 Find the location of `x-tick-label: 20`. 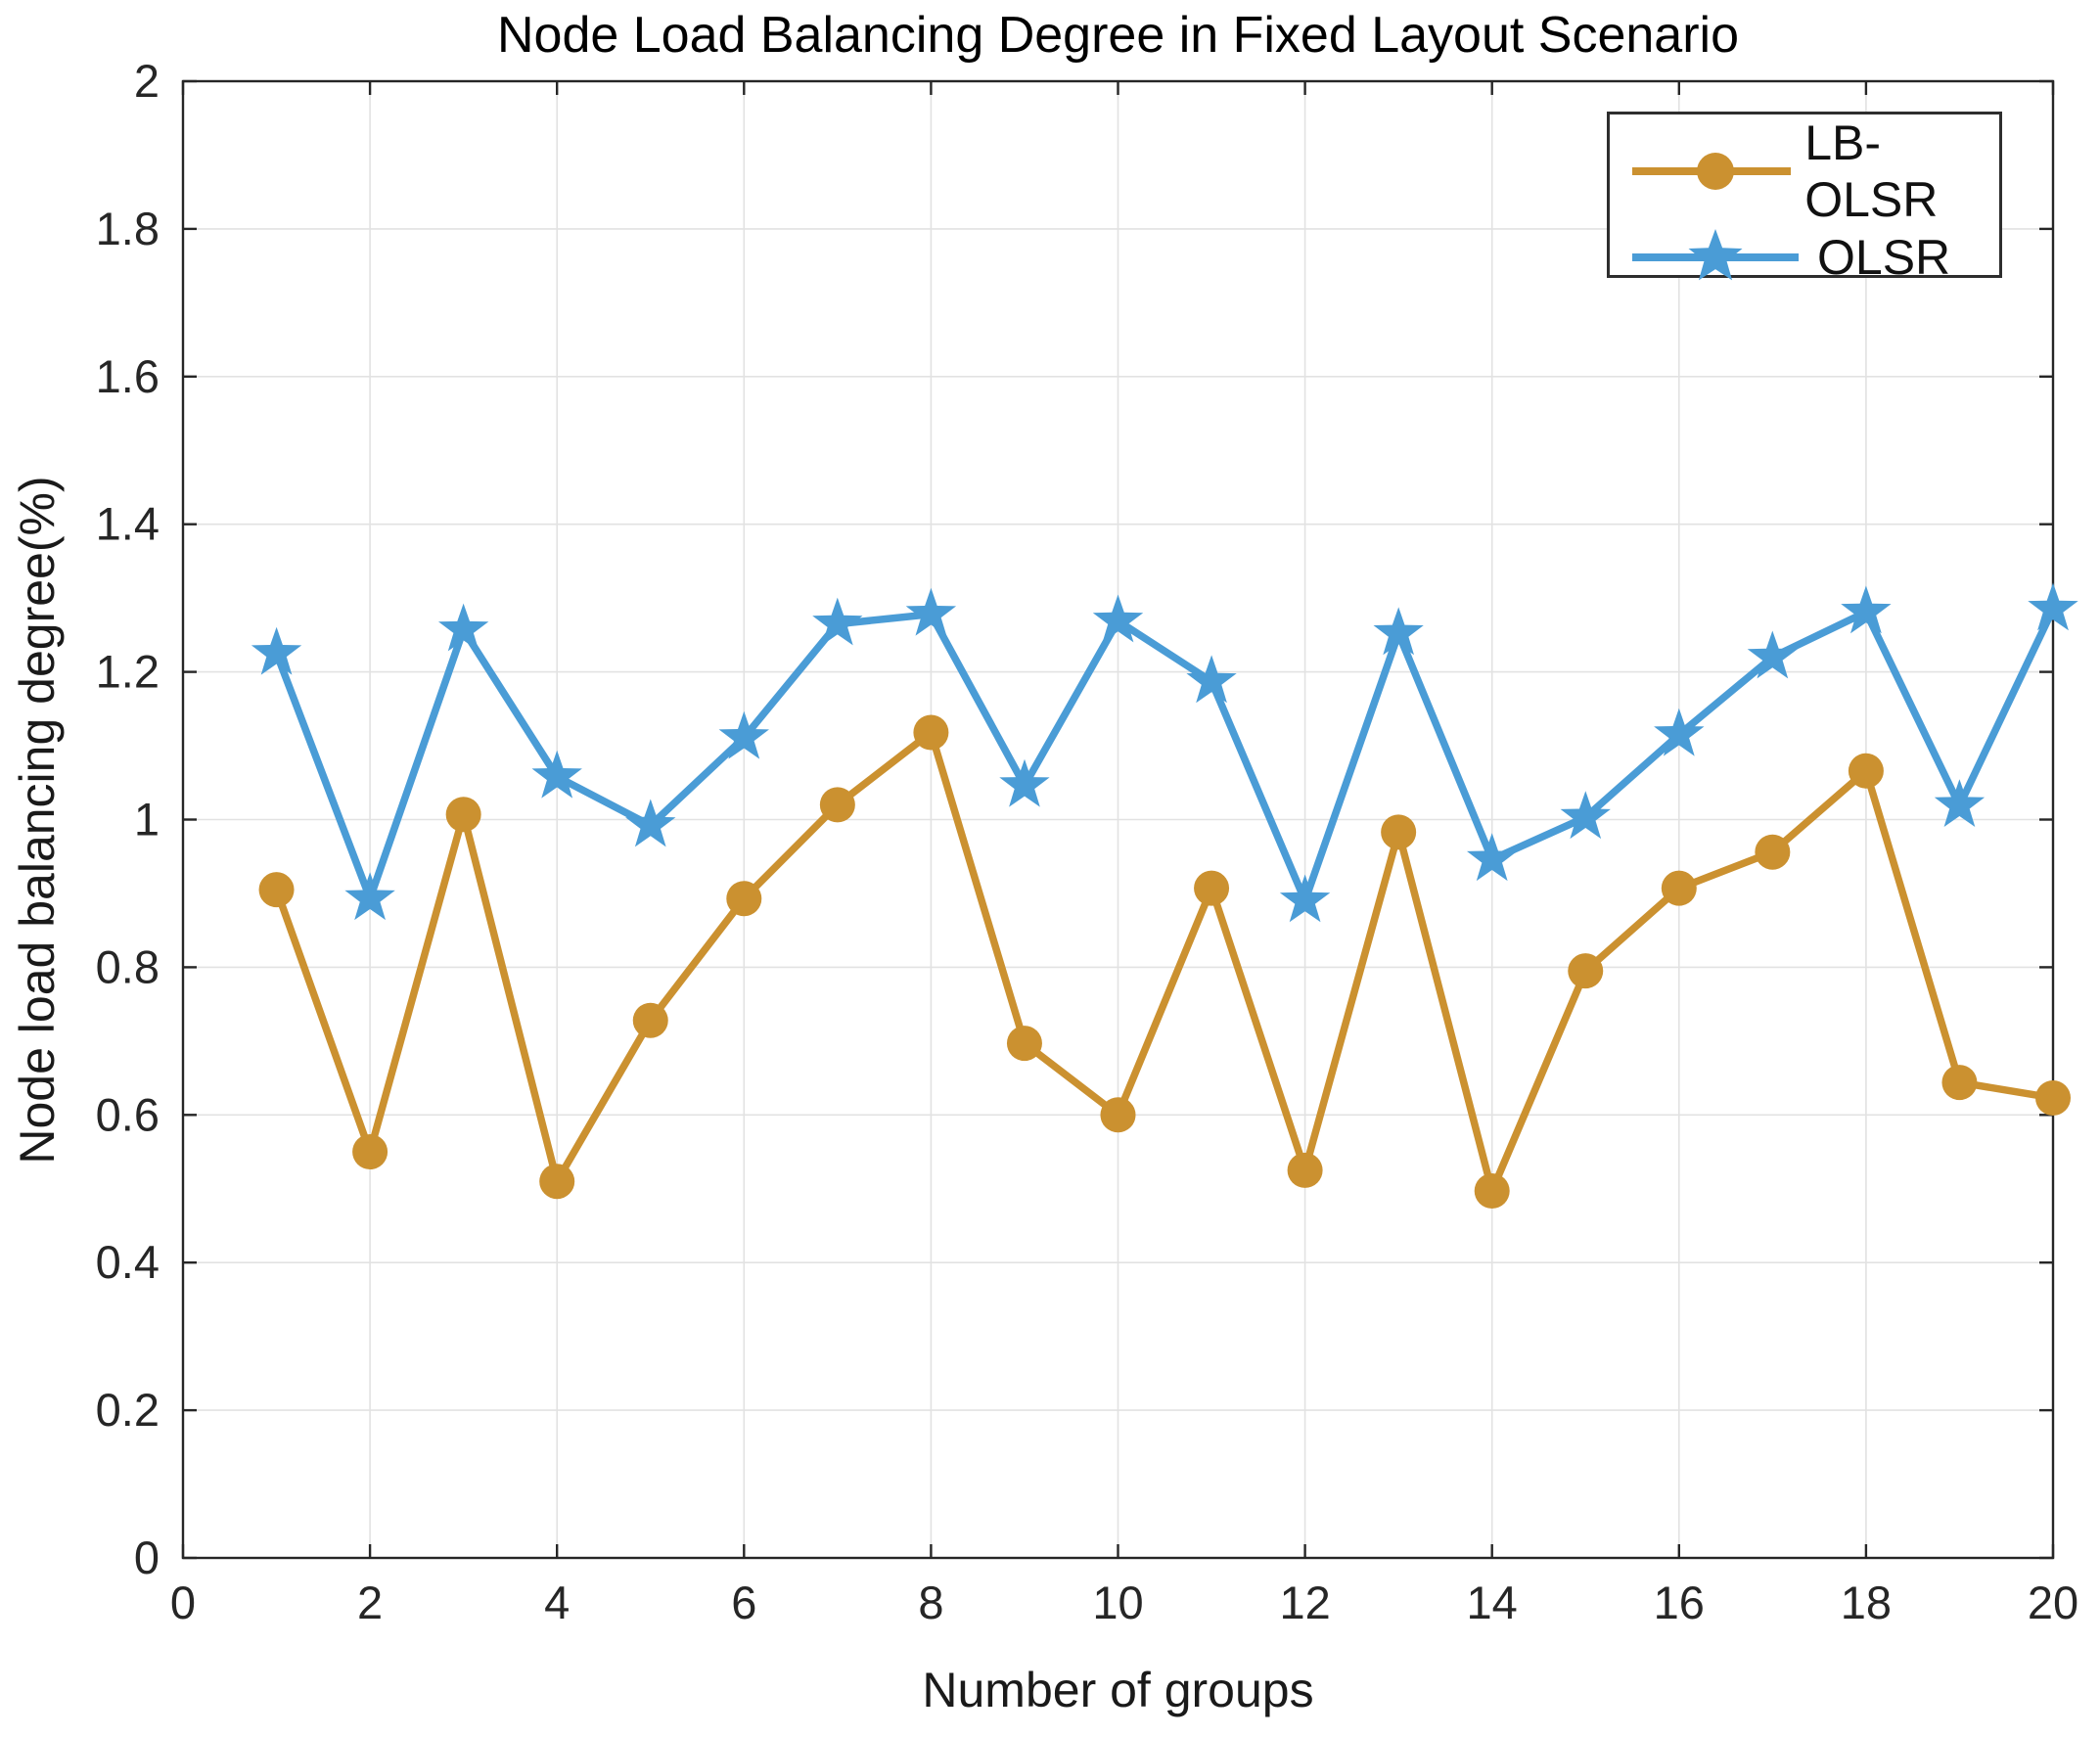

x-tick-label: 20 is located at coordinates (2053, 1602).